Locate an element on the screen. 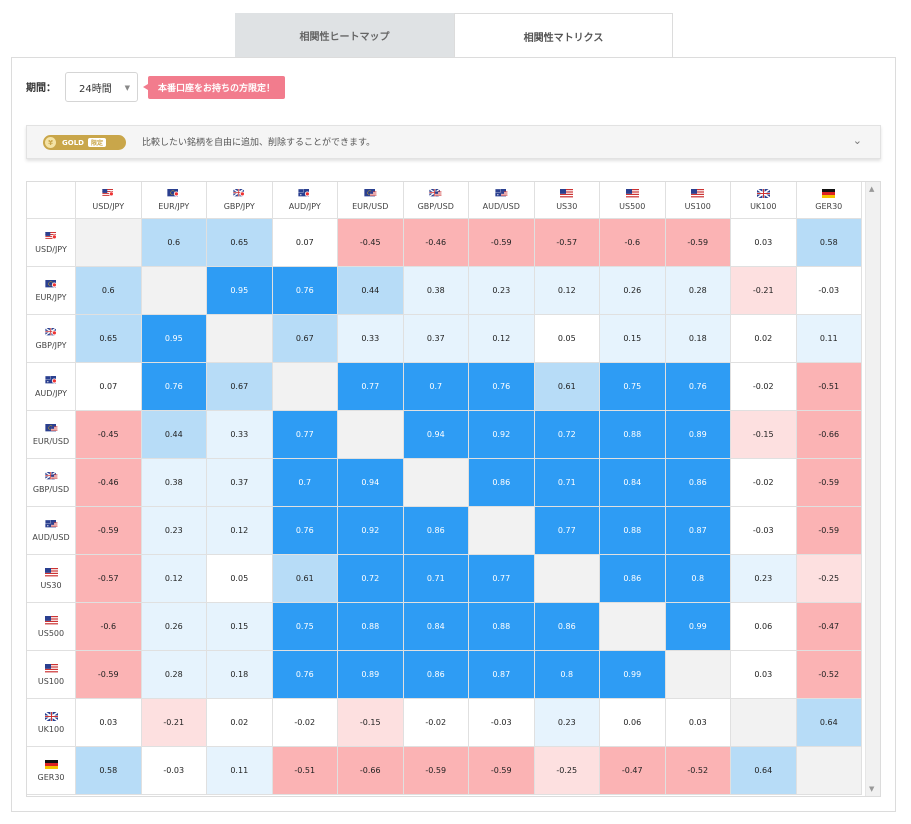 The width and height of the screenshot is (911, 824). matrix-cell: -0.46 is located at coordinates (436, 243).